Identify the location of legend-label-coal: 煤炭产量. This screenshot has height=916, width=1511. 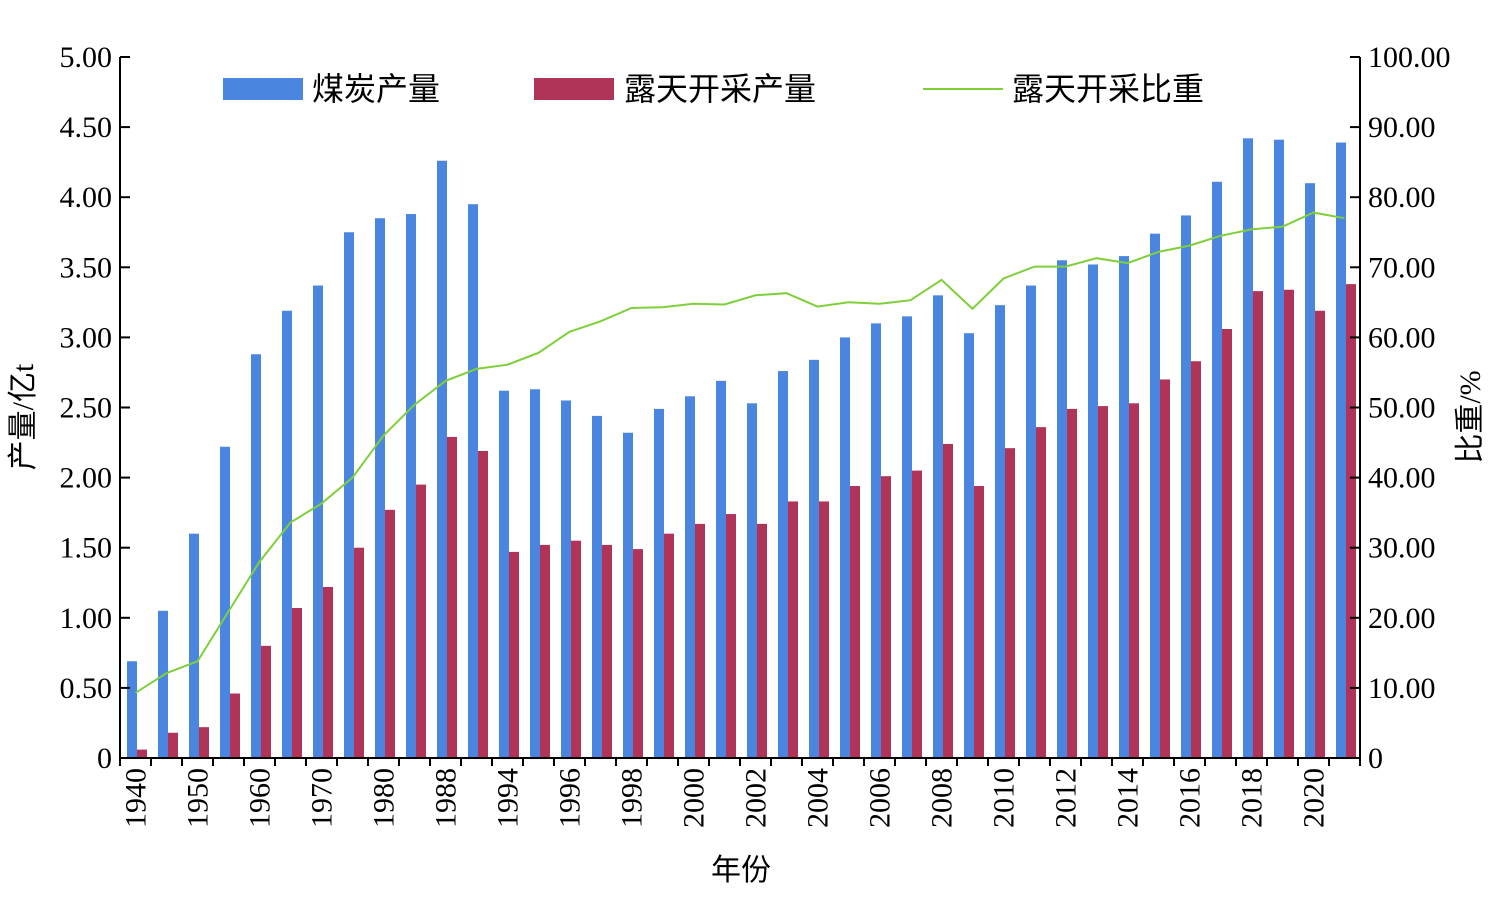
(376, 89).